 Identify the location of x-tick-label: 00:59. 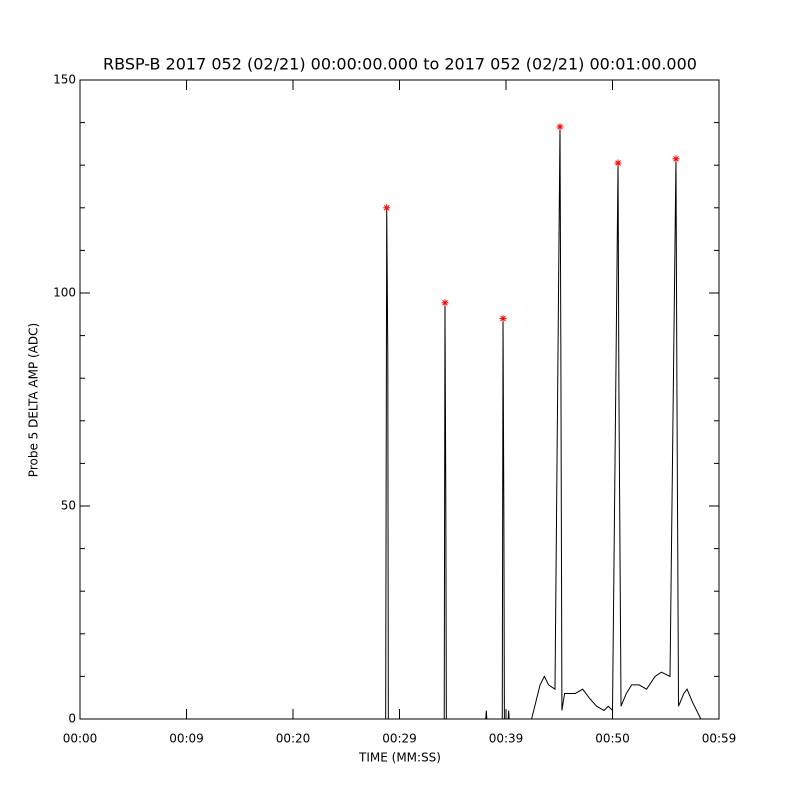
(719, 739).